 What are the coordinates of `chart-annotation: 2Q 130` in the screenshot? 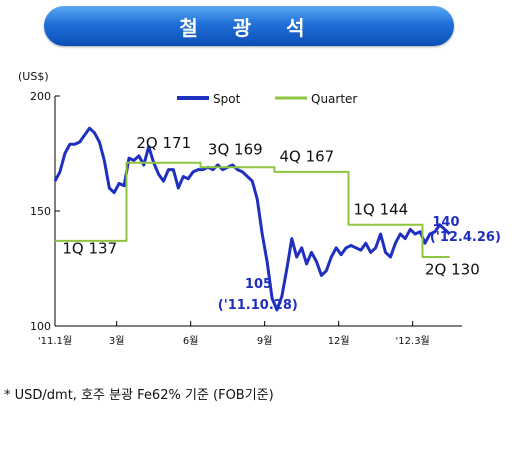 It's located at (452, 269).